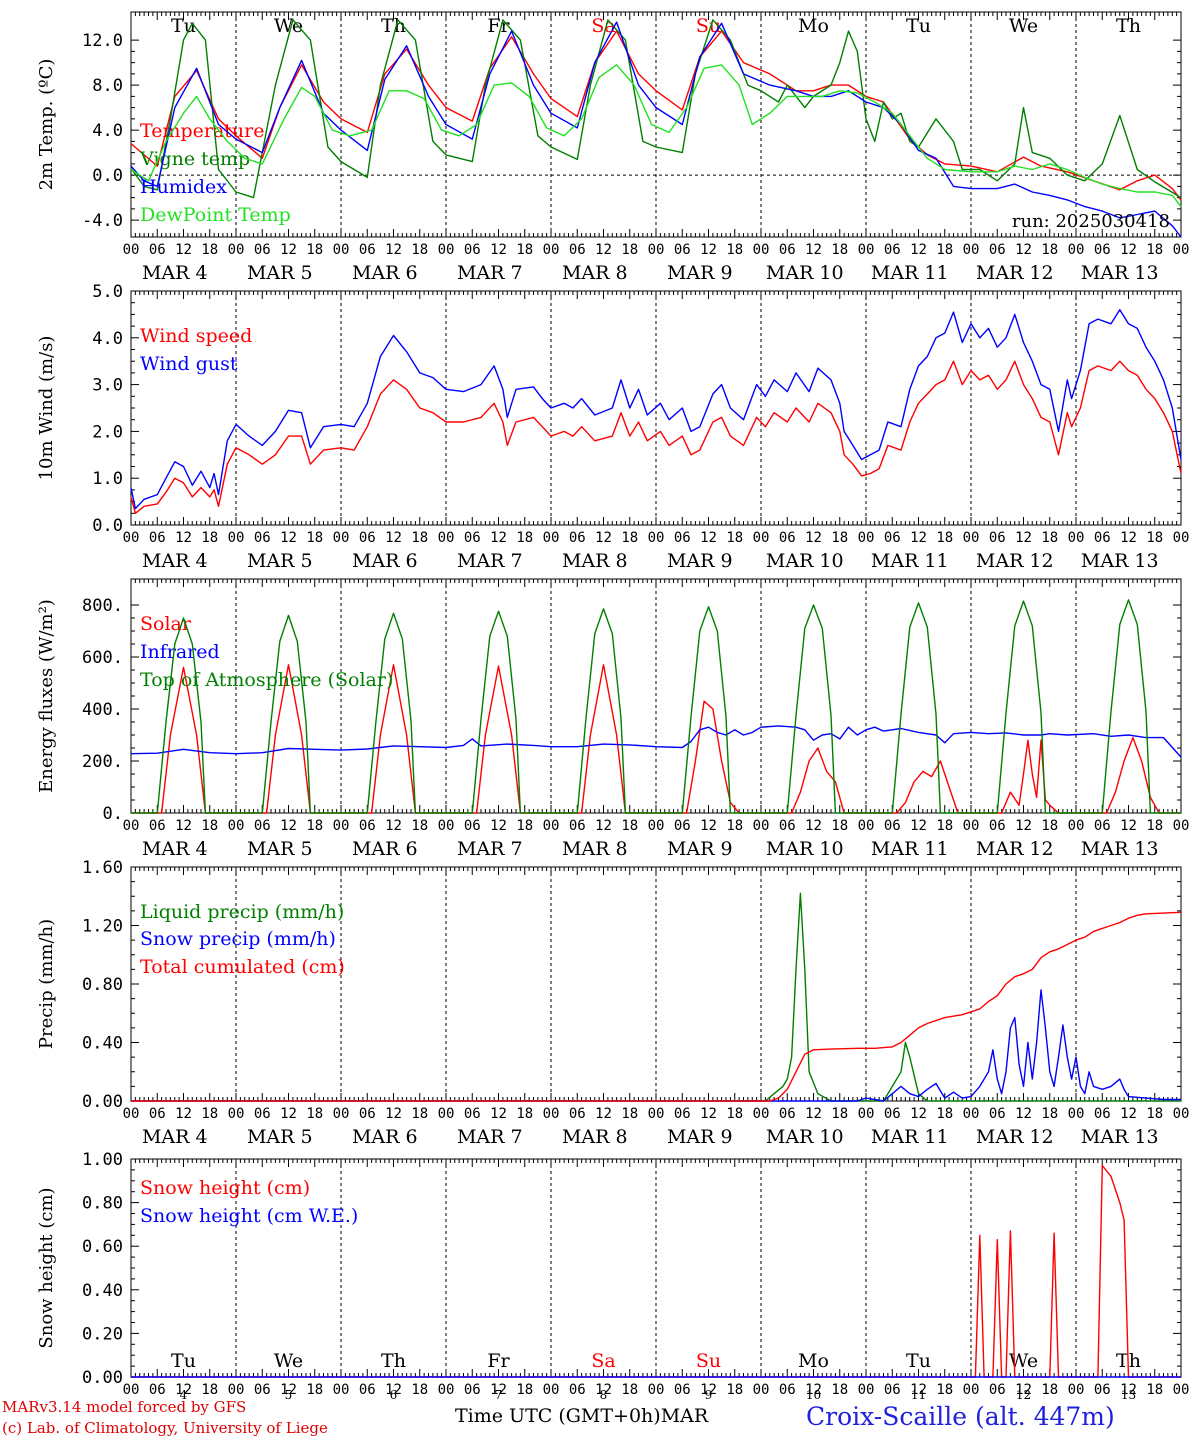 This screenshot has width=1194, height=1440. I want to click on series-line-wind-gust, so click(656, 409).